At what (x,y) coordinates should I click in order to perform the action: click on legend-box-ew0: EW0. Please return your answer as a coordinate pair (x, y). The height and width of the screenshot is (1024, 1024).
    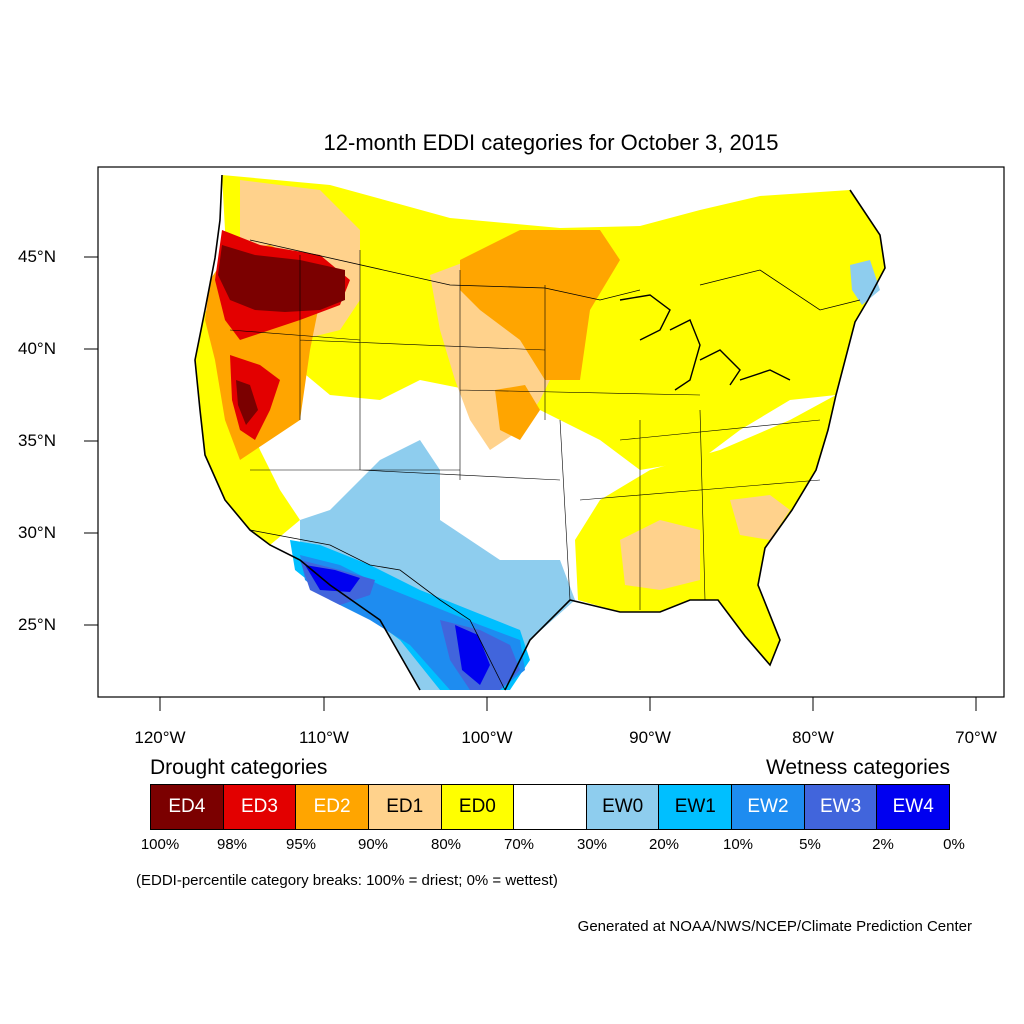
    Looking at the image, I should click on (623, 807).